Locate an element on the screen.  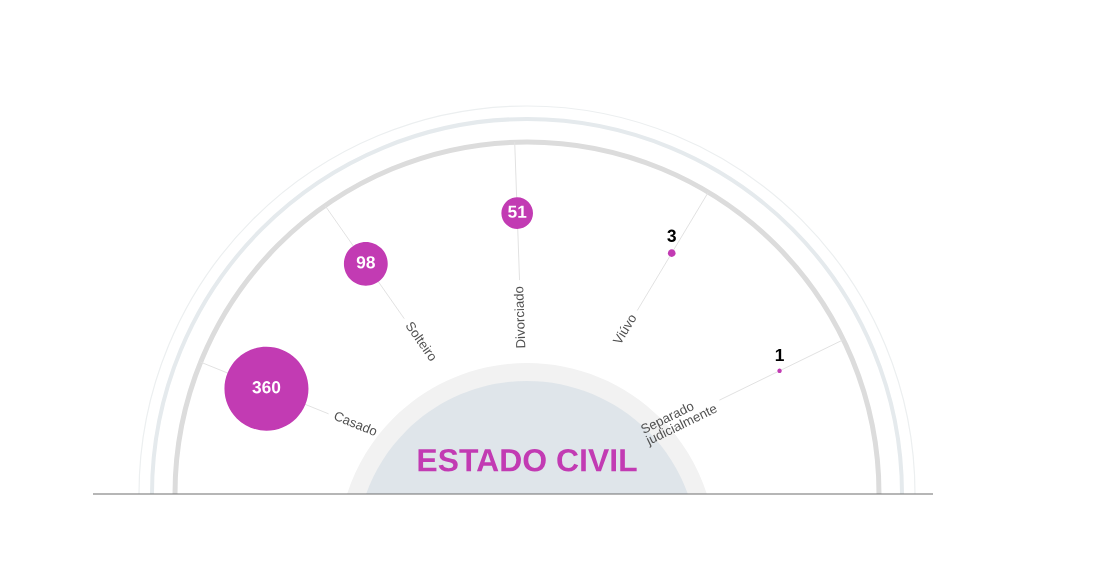
data-label: 98 is located at coordinates (365, 262).